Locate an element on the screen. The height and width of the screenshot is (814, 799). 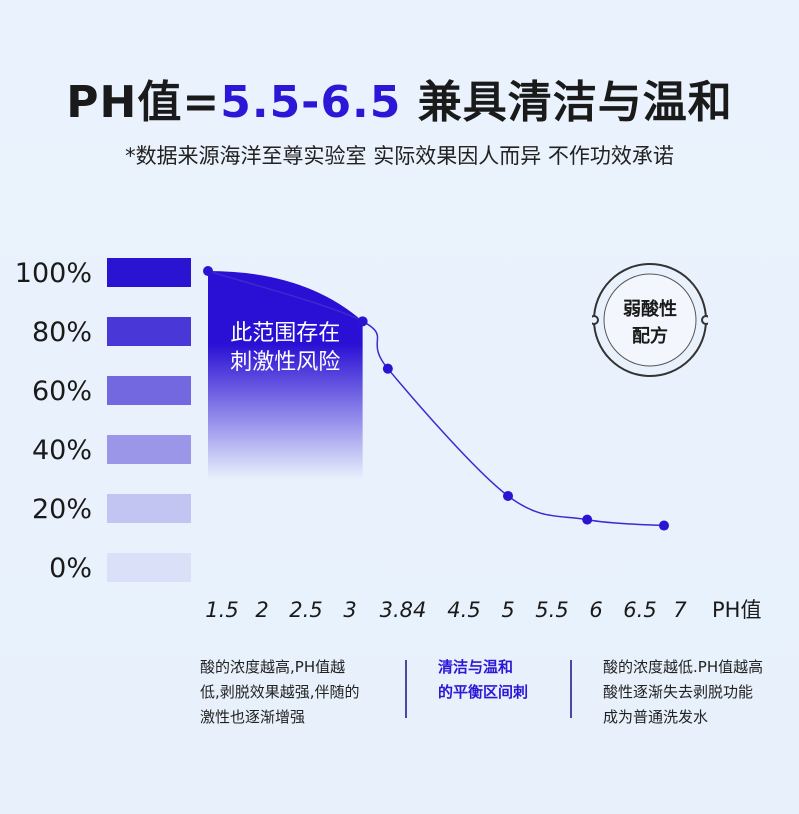
note-middle: 清洁与温和的平衡区间刺 is located at coordinates (483, 680).